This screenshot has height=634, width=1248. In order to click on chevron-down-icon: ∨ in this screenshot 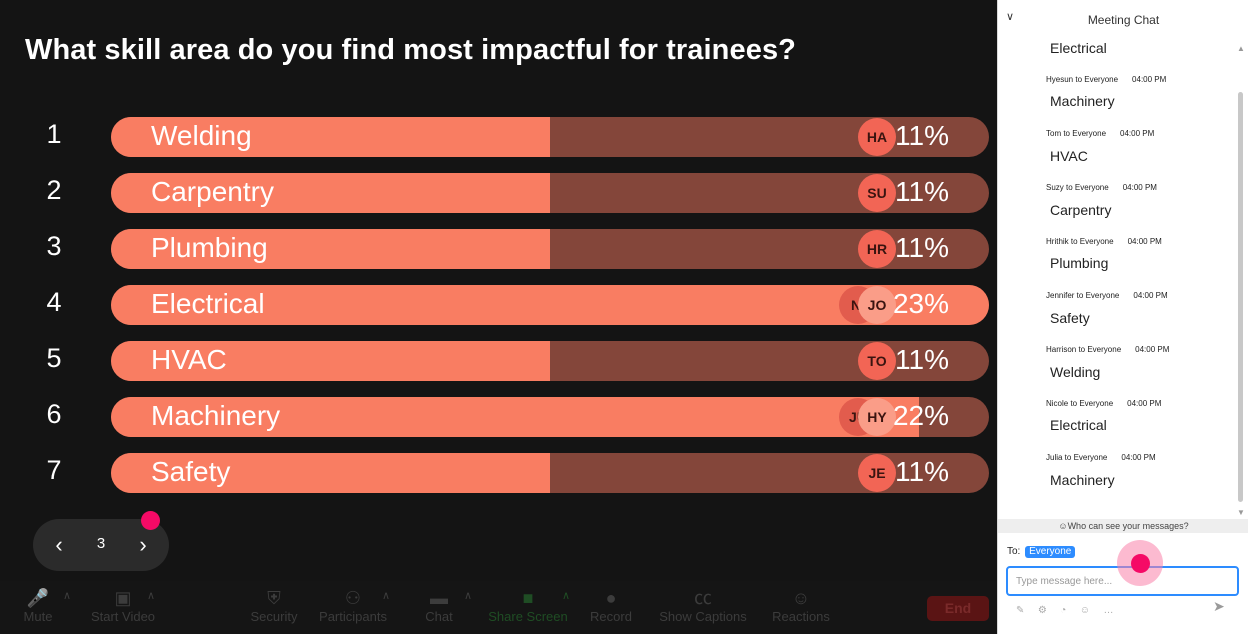, I will do `click(1010, 17)`.